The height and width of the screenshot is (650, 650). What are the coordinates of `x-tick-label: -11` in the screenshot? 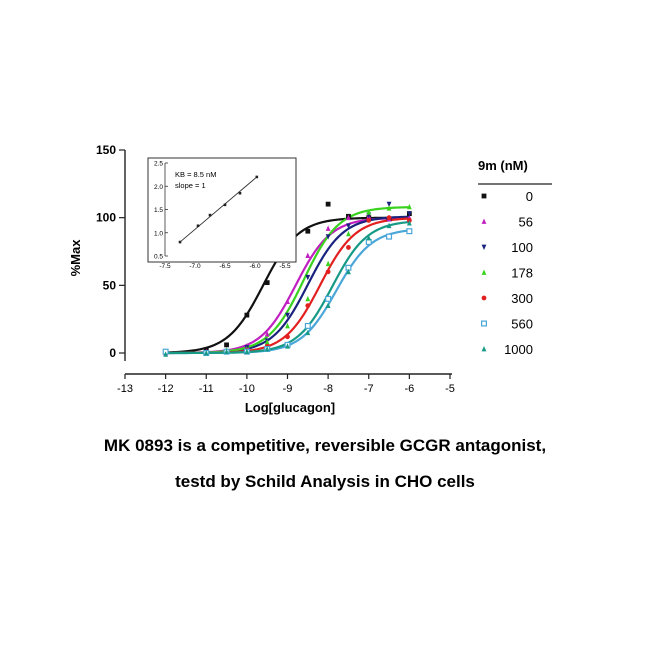 It's located at (206, 389).